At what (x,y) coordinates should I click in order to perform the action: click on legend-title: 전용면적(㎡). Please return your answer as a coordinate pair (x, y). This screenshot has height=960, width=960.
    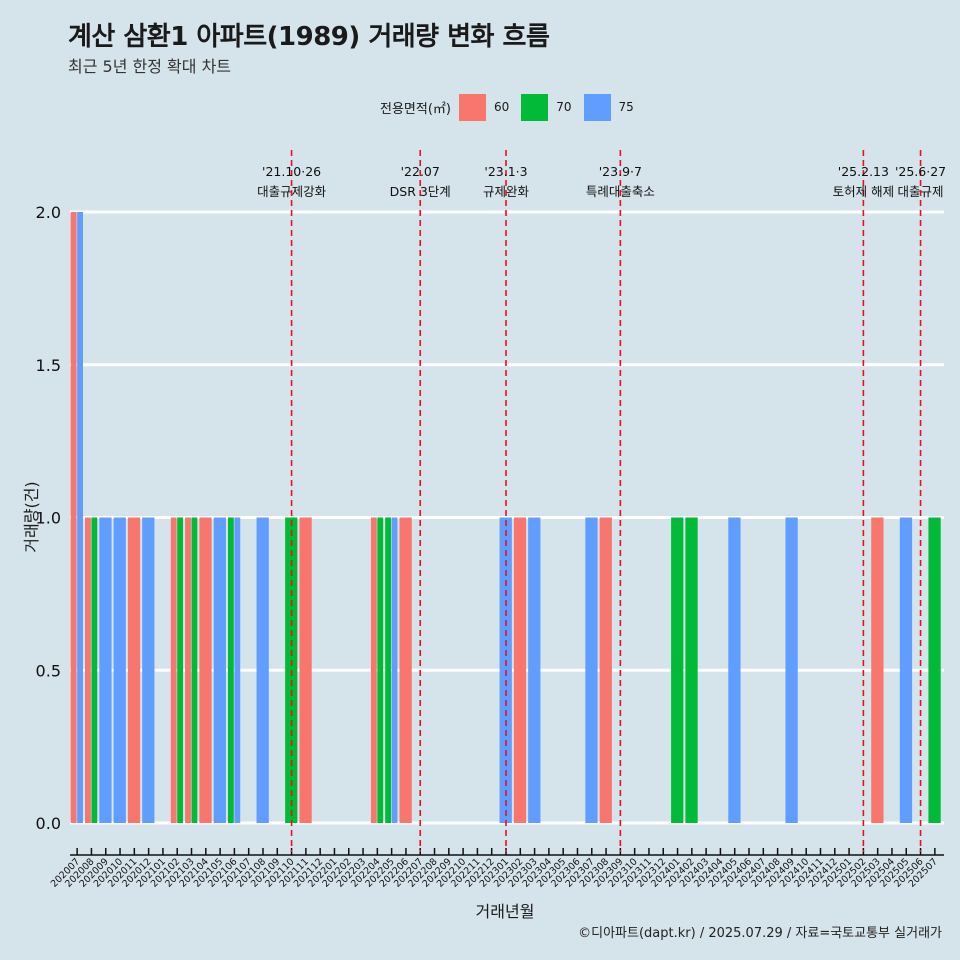
    Looking at the image, I should click on (415, 109).